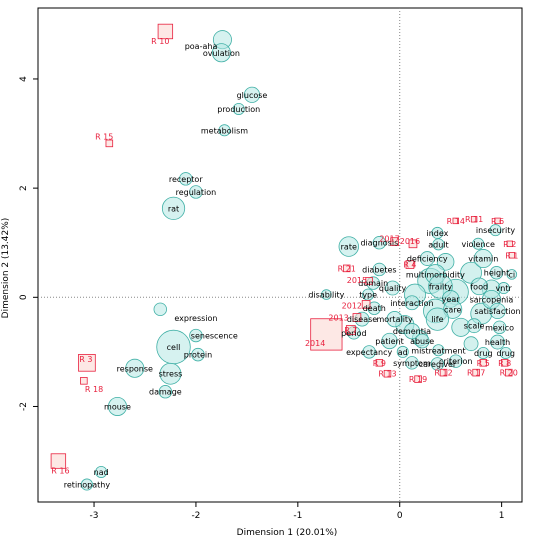 The height and width of the screenshot is (540, 540). Describe the element at coordinates (387, 374) in the screenshot. I see `row-label: R 13` at that location.